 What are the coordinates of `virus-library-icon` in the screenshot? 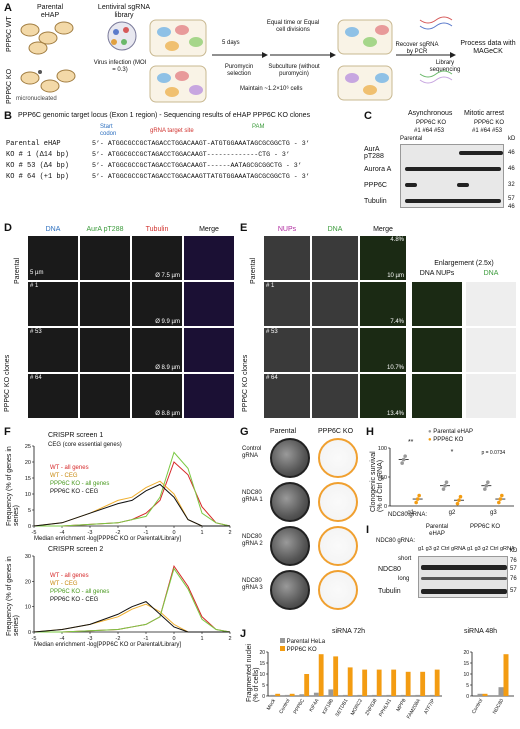 It's located at (122, 36).